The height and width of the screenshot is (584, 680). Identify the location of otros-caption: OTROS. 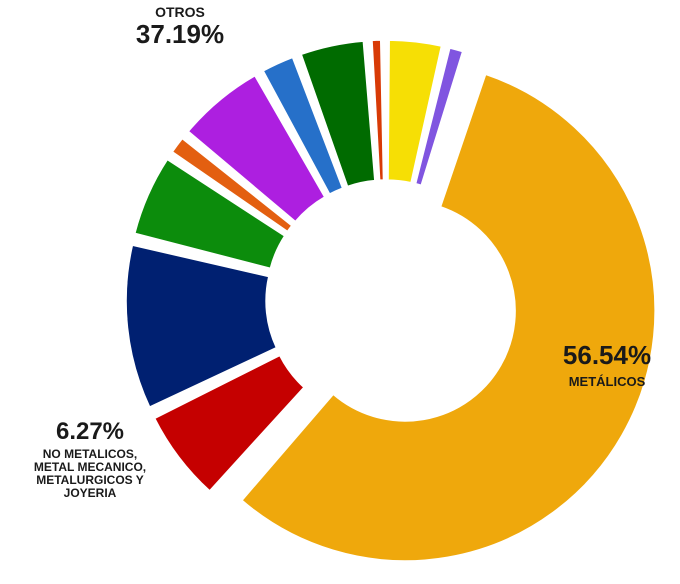
(180, 12).